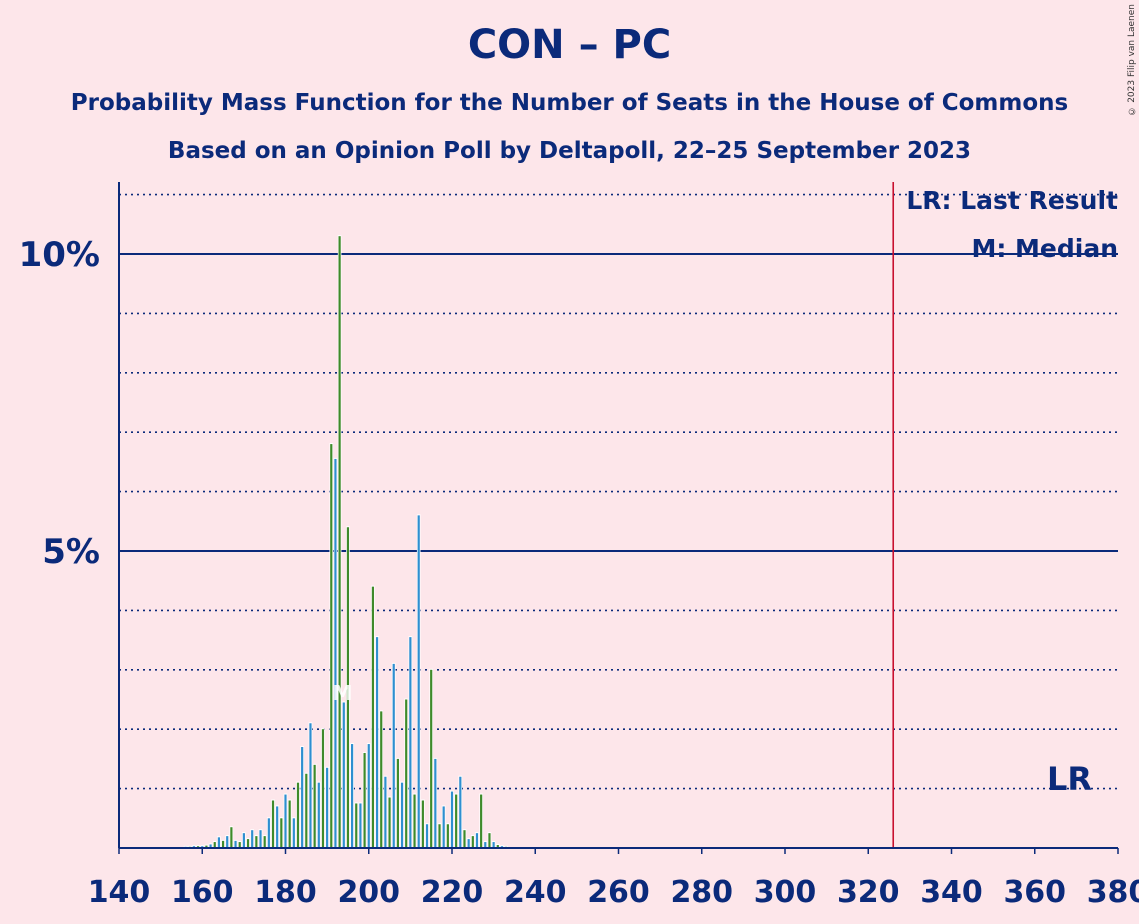 The height and width of the screenshot is (924, 1139). Describe the element at coordinates (343, 693) in the screenshot. I see `median-marker: M` at that location.